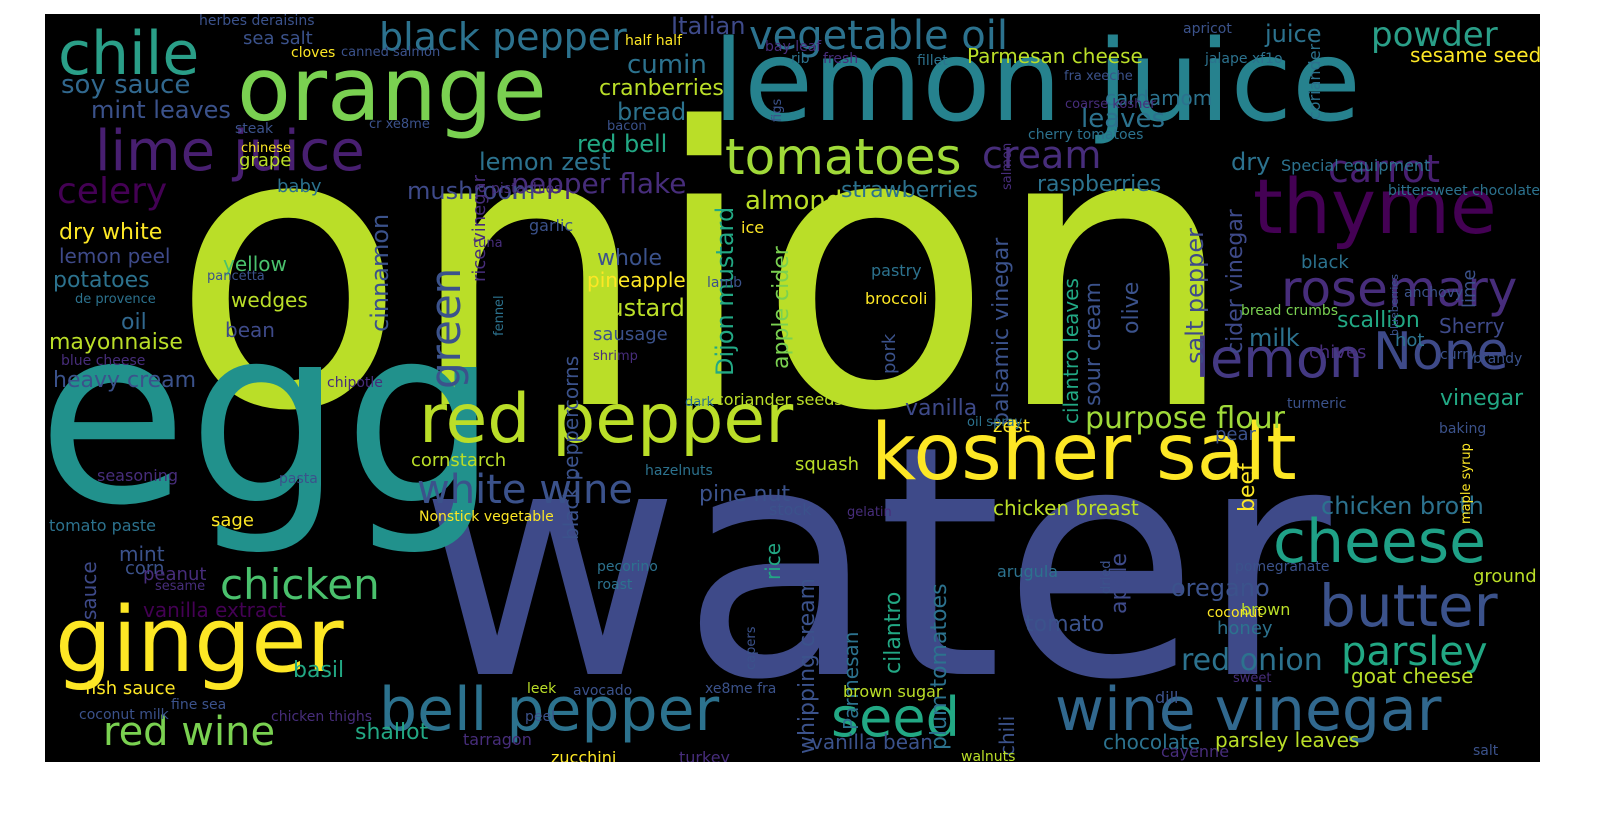 This screenshot has height=818, width=1614. I want to click on cloud-word: potatoes, so click(101, 280).